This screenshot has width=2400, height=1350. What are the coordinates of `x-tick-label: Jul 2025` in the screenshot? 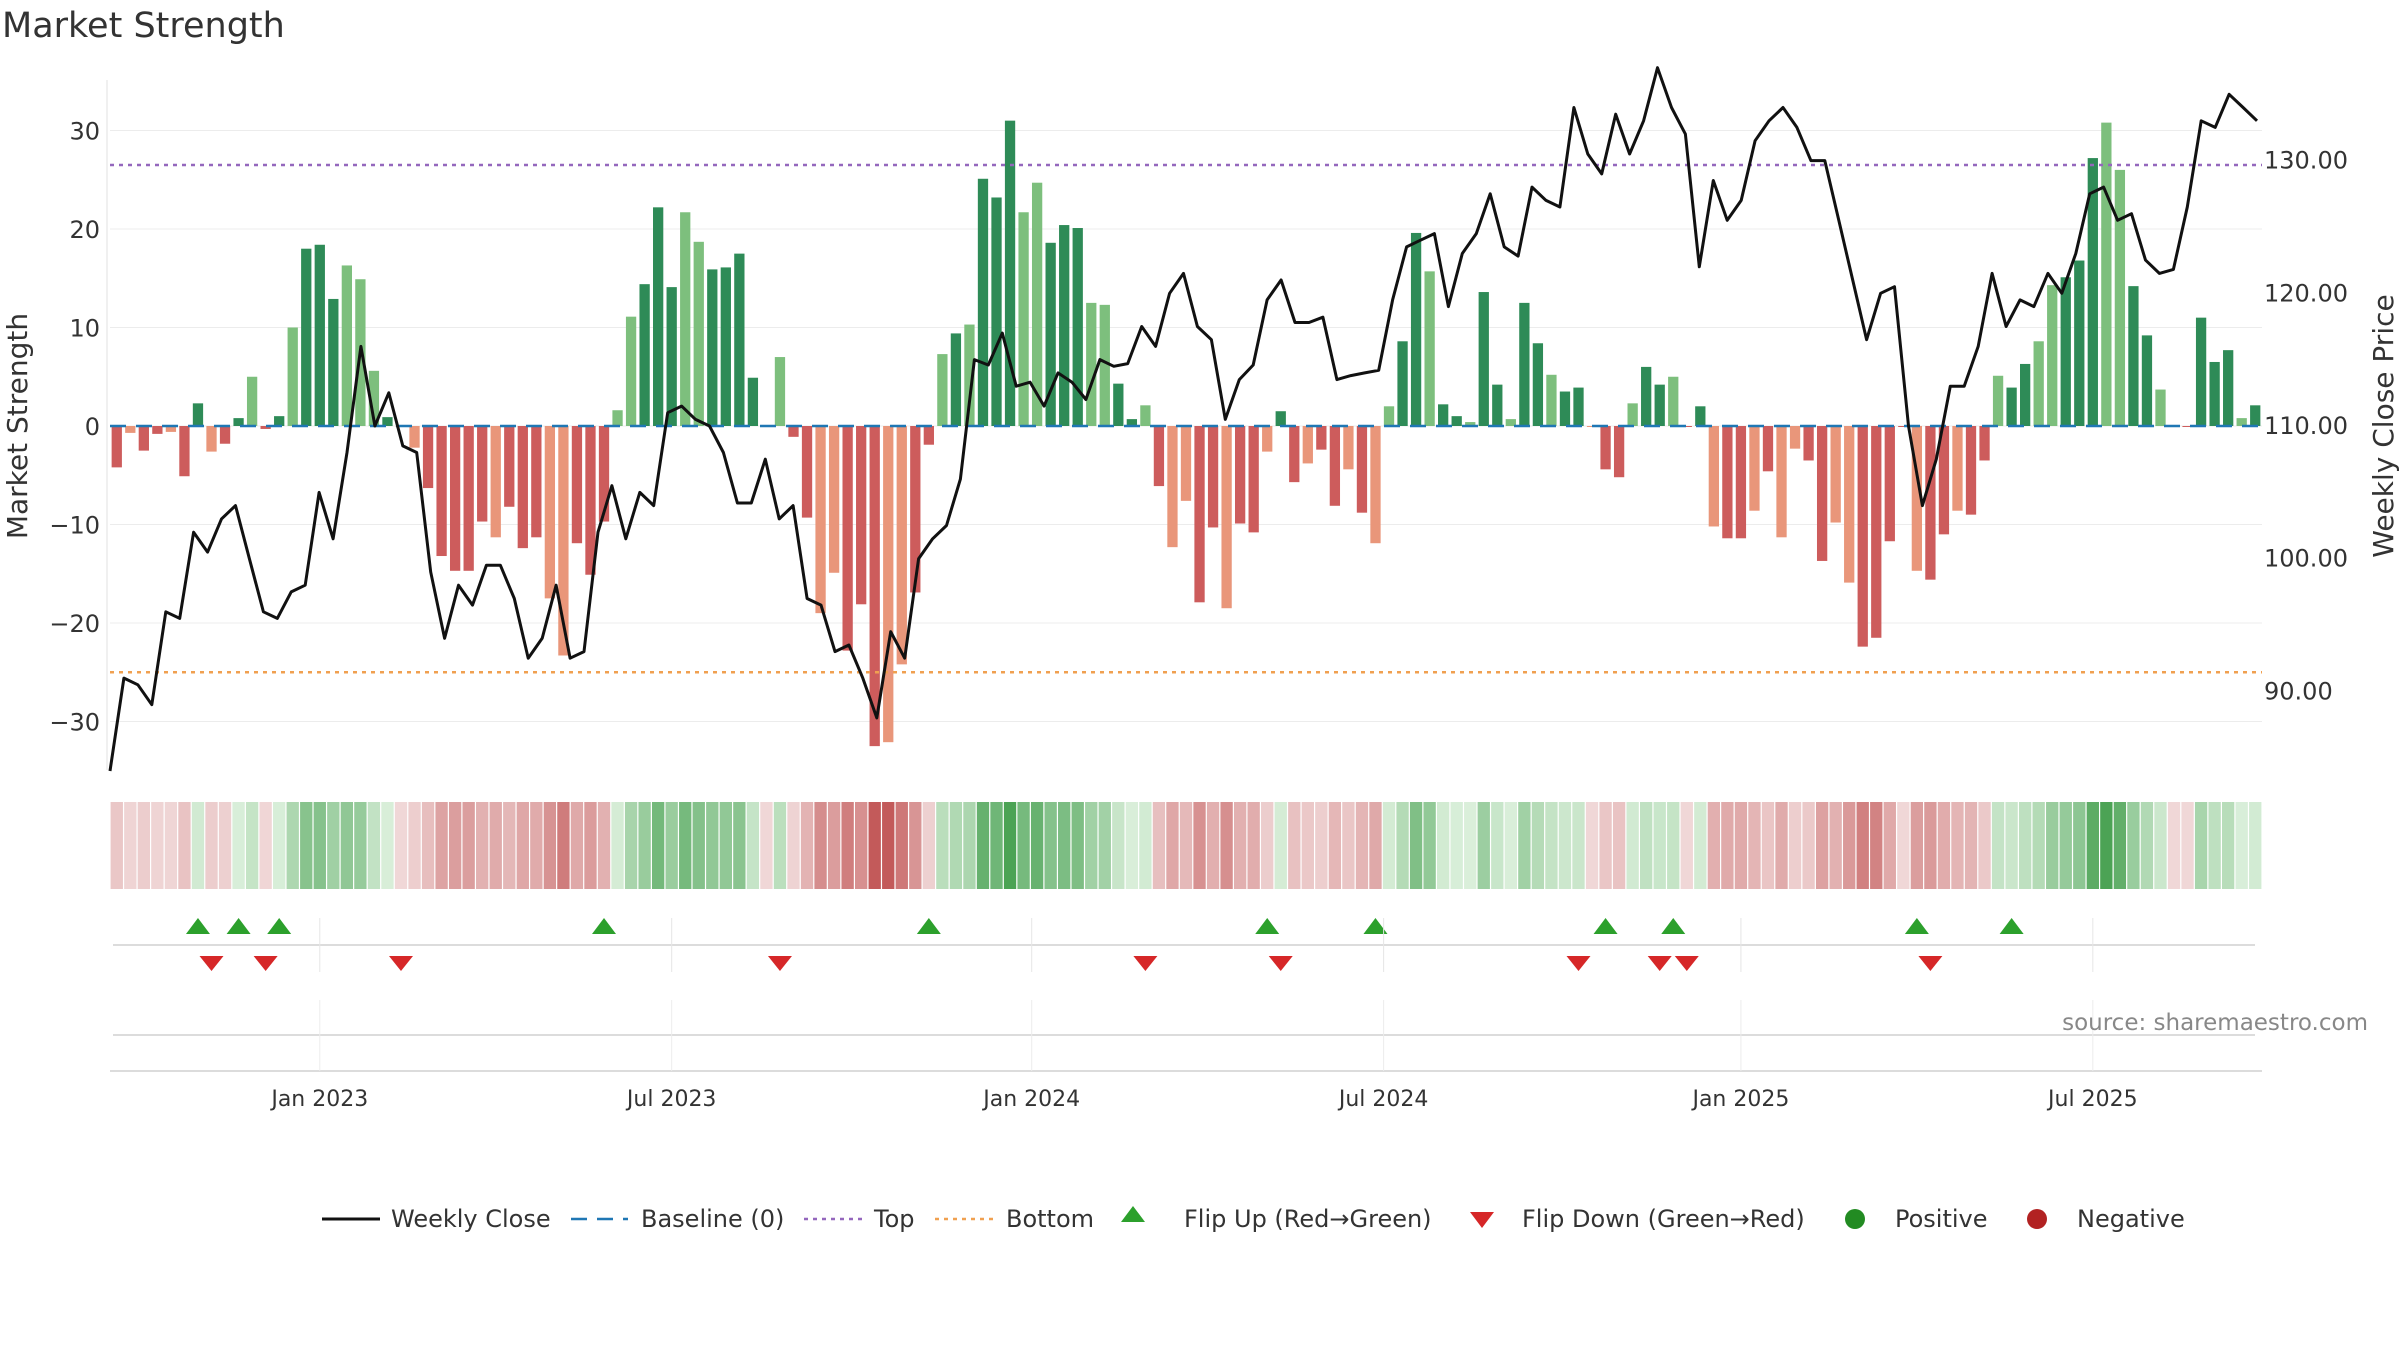 It's located at (2092, 1099).